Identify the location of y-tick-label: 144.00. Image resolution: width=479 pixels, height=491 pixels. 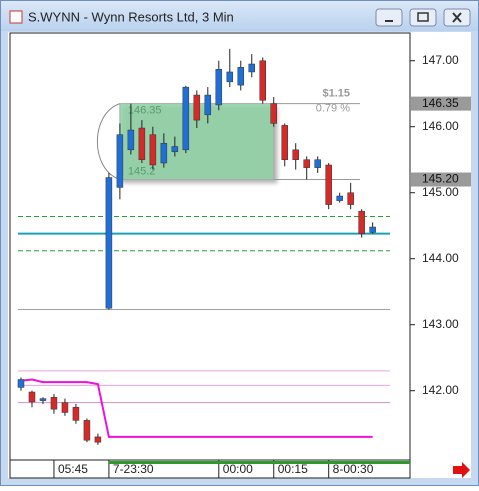
(440, 258).